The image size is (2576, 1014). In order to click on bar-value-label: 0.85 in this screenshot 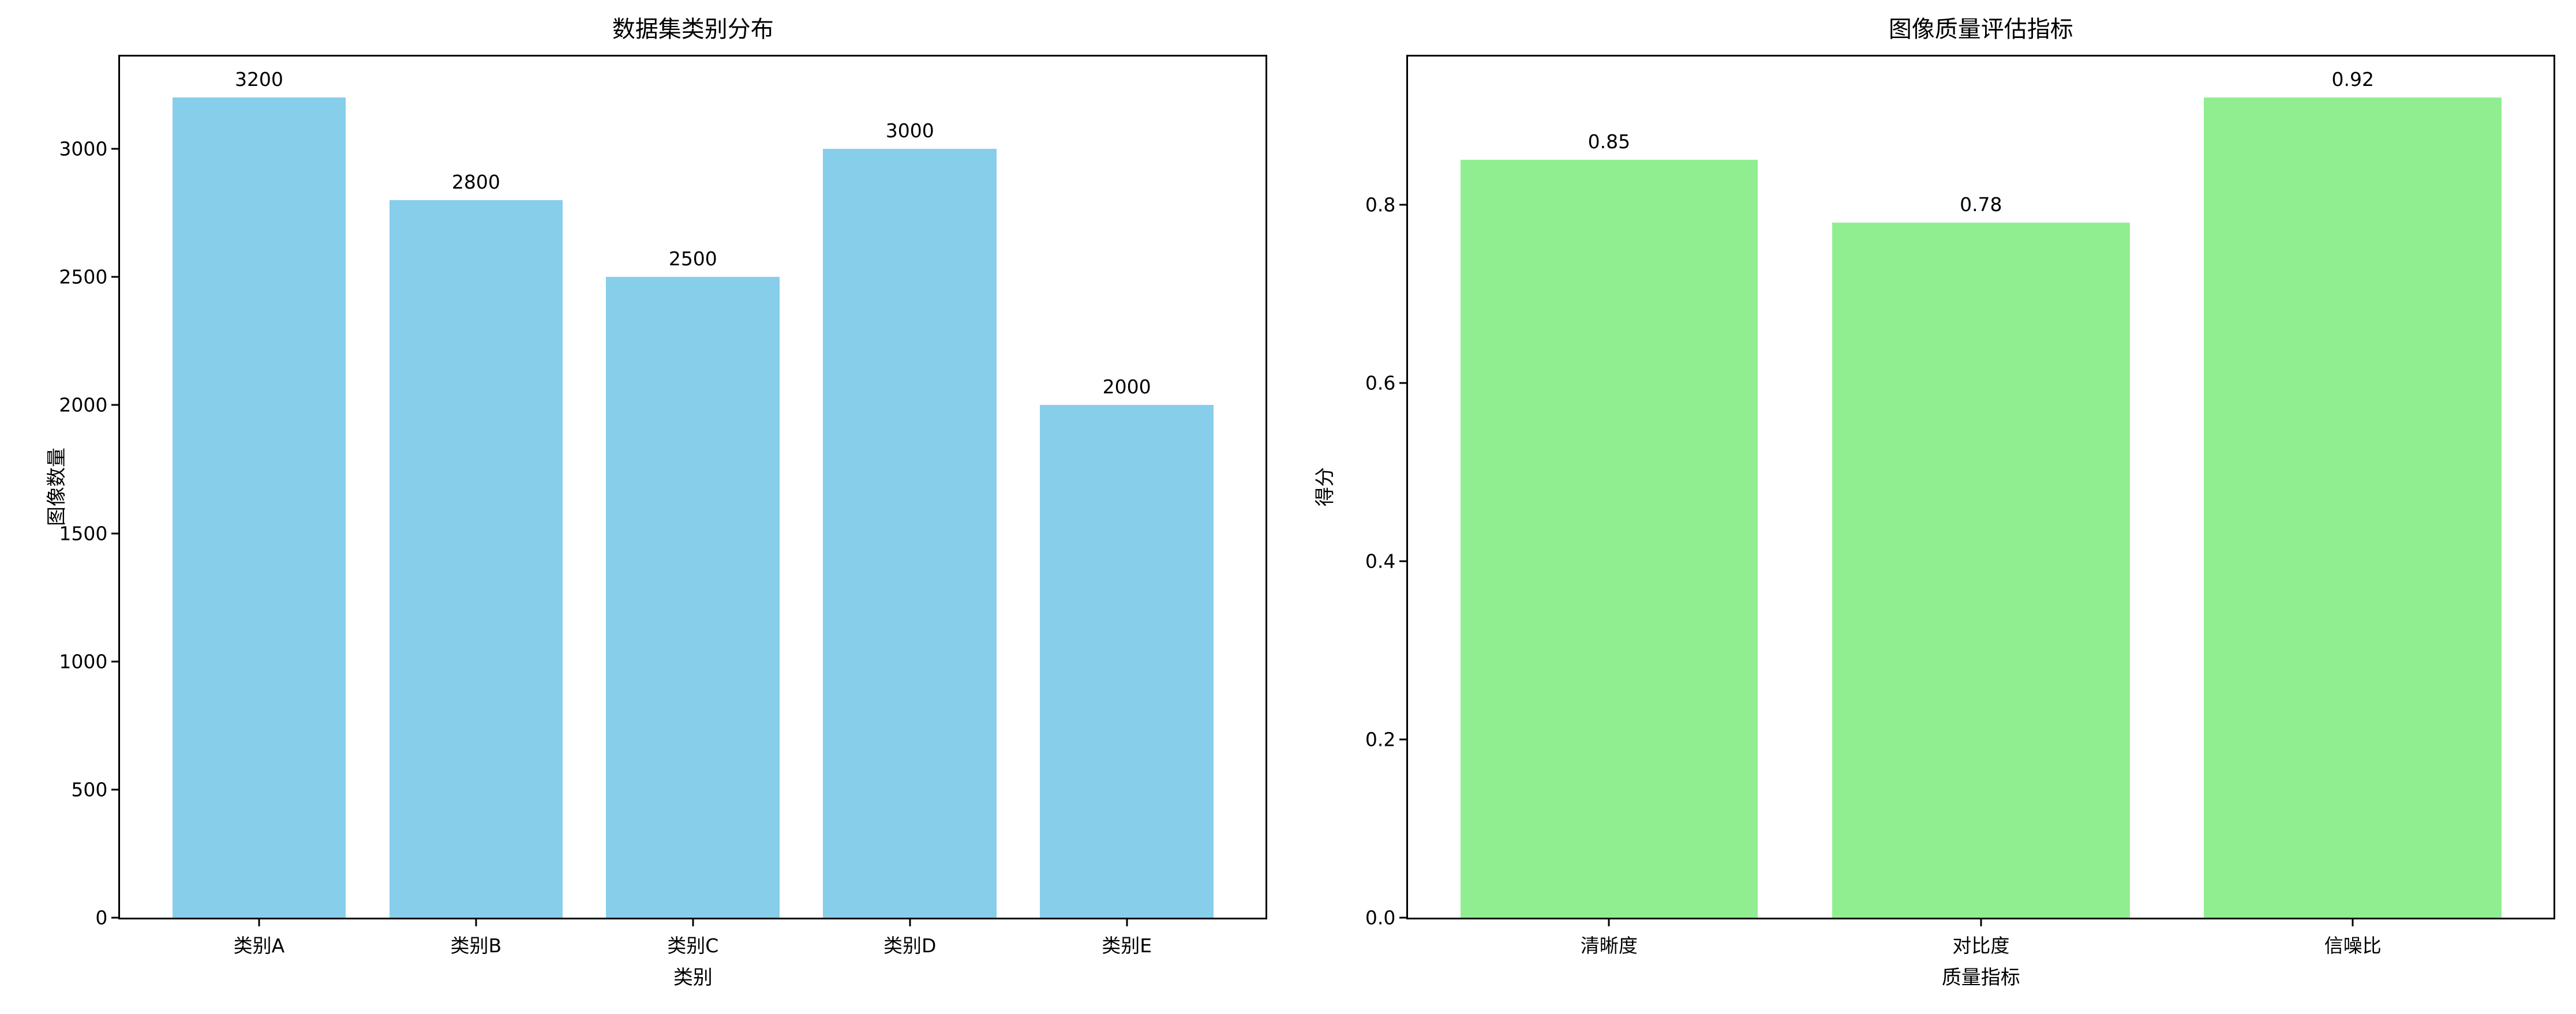, I will do `click(1609, 141)`.